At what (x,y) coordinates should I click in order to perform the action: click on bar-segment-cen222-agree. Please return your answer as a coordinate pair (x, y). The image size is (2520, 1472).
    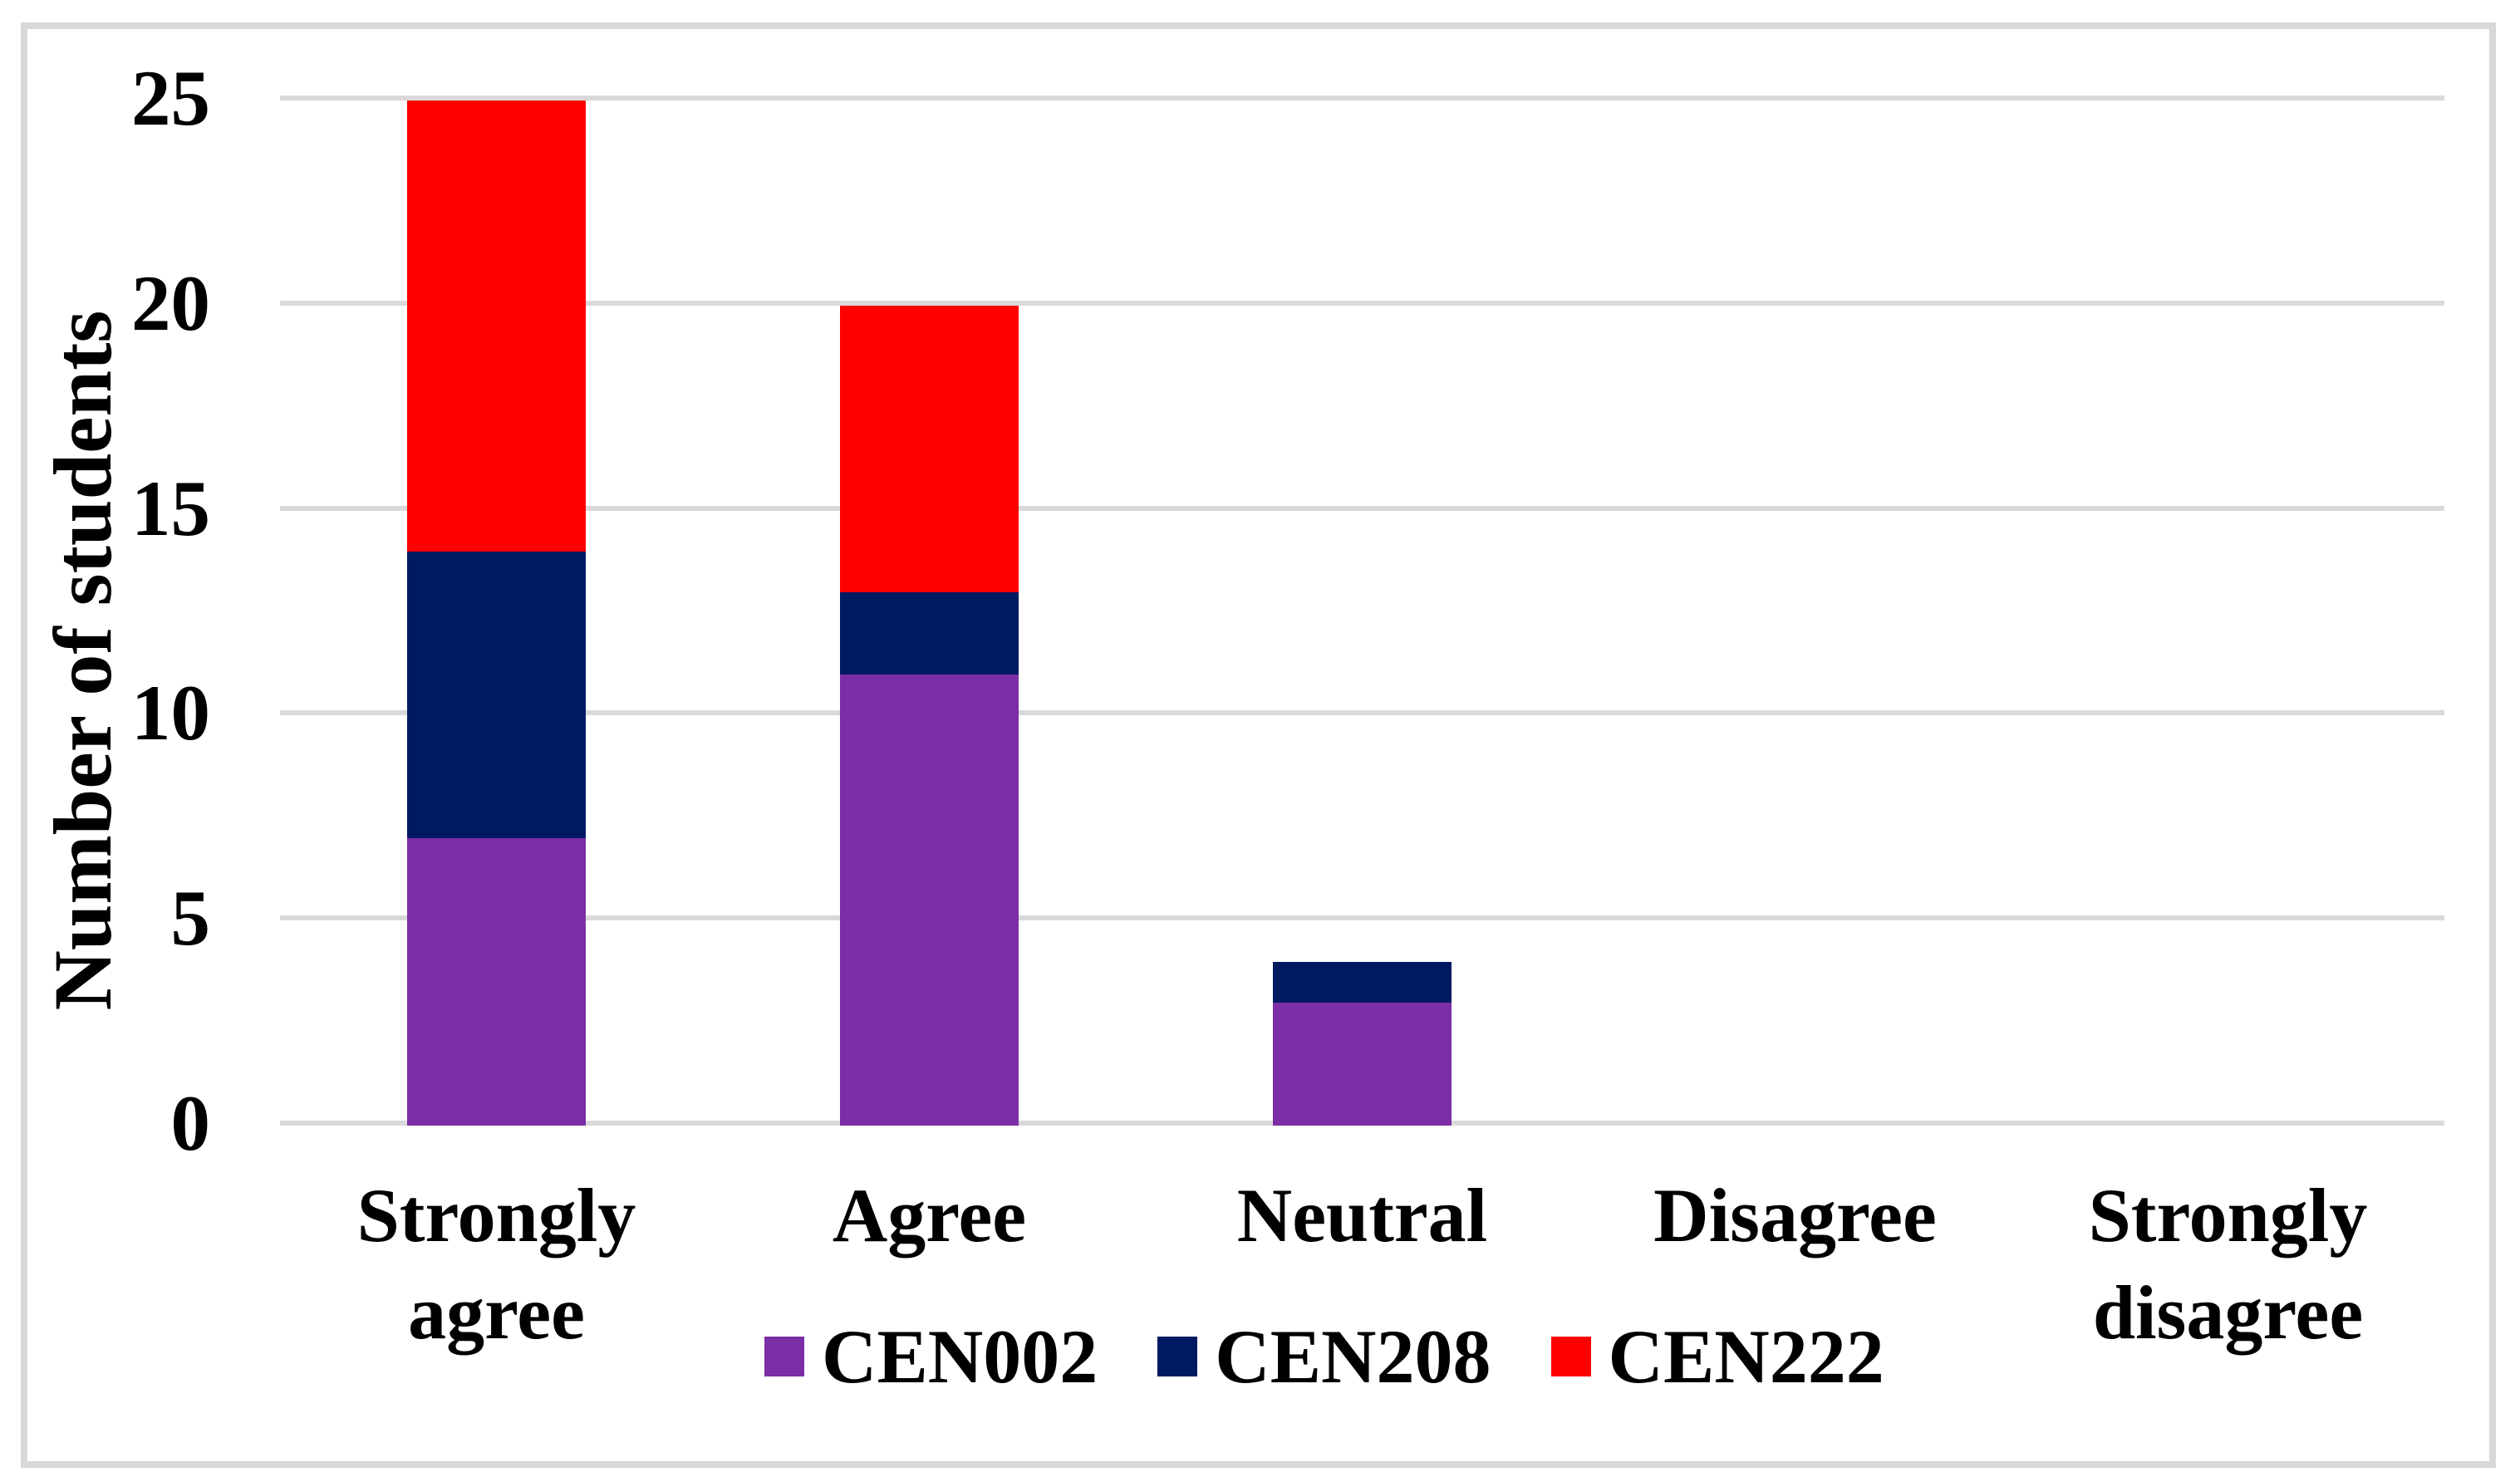
    Looking at the image, I should click on (929, 449).